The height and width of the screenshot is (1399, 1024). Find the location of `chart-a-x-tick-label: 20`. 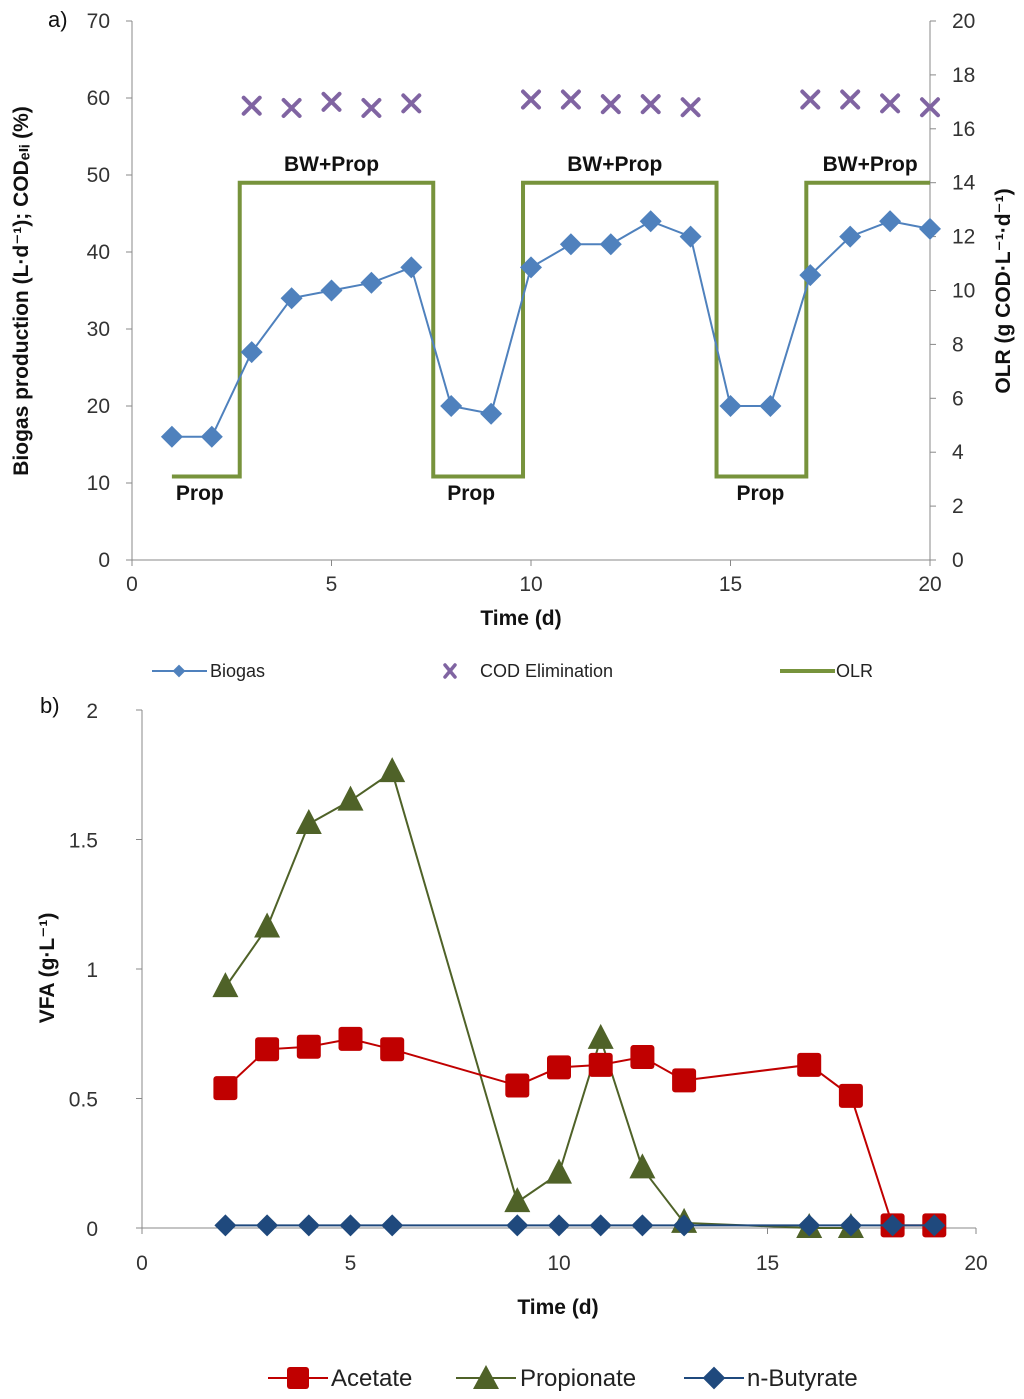

chart-a-x-tick-label: 20 is located at coordinates (929, 584).